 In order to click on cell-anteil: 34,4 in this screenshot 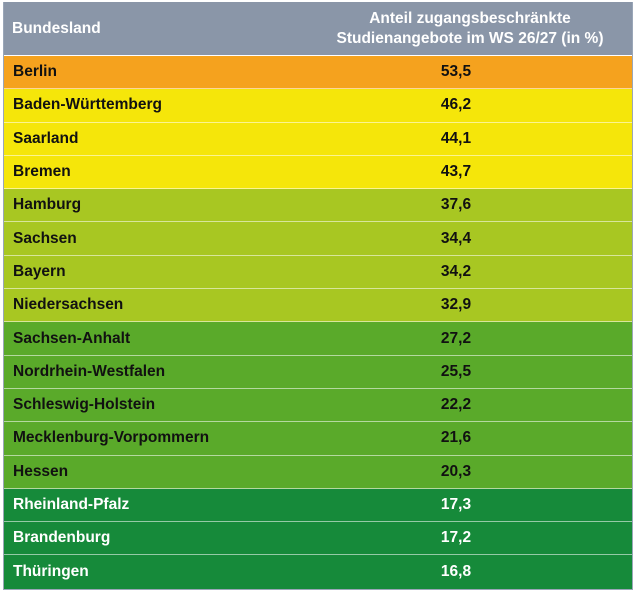, I will do `click(456, 238)`.